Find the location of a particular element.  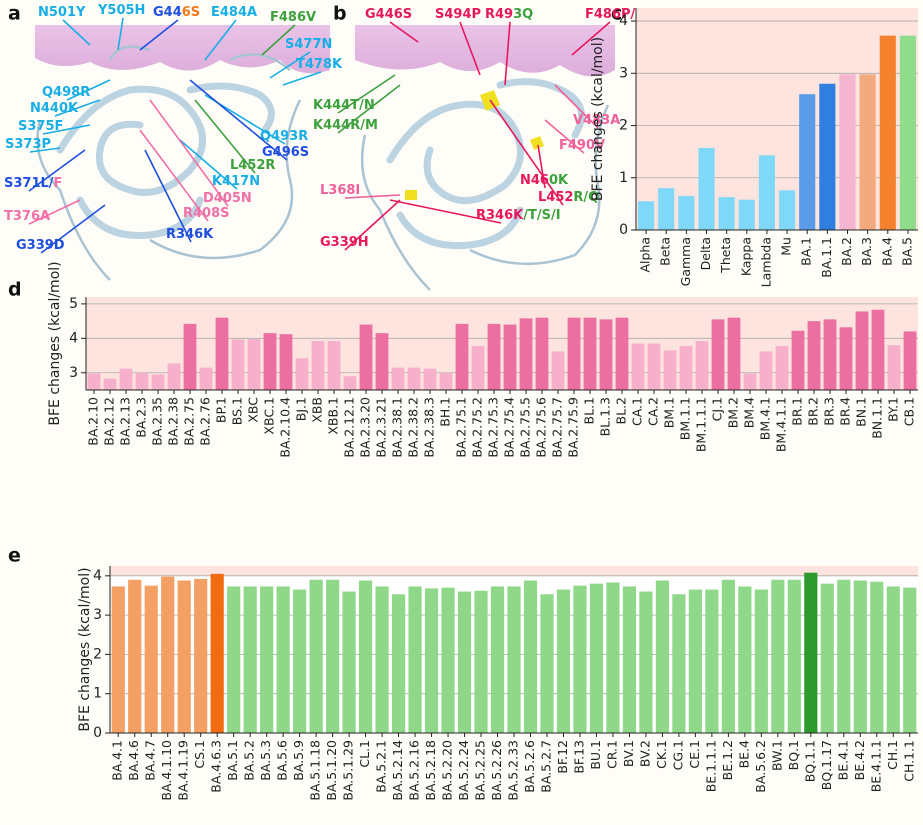

x-tick-label: BA.5.2.18 is located at coordinates (430, 770).